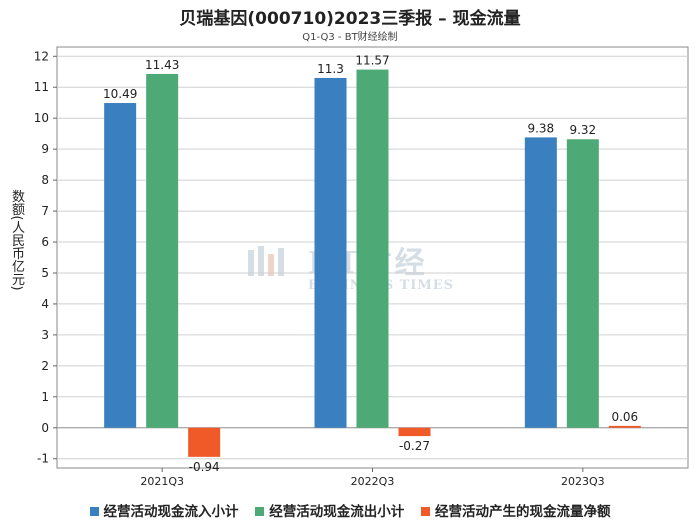  I want to click on legend-swatch-net, so click(425, 511).